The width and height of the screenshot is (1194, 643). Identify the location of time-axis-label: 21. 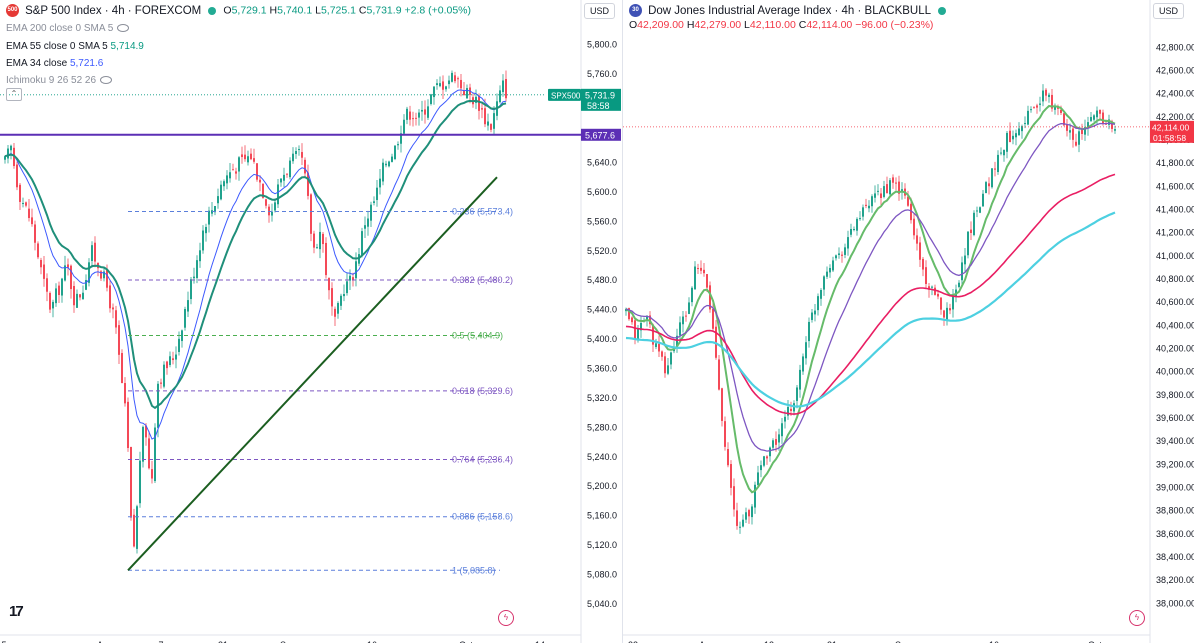
(832, 641).